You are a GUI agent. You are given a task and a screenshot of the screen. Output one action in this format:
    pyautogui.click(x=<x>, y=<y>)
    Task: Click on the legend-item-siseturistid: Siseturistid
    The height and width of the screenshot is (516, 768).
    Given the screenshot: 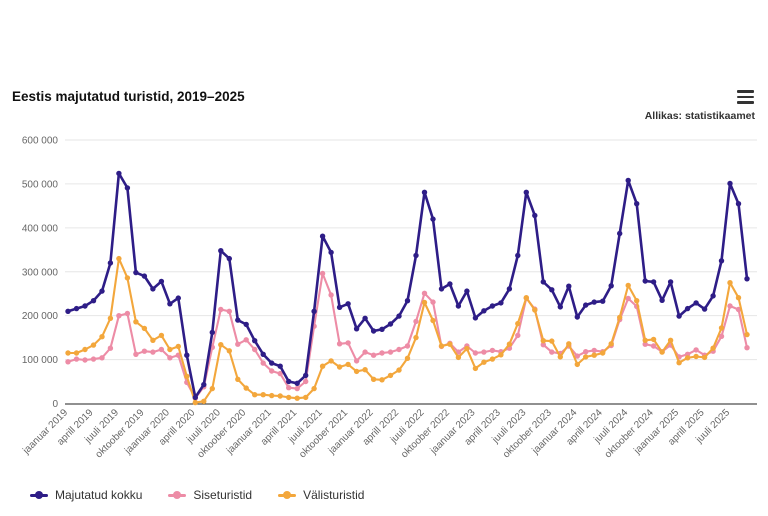 What is the action you would take?
    pyautogui.click(x=210, y=495)
    